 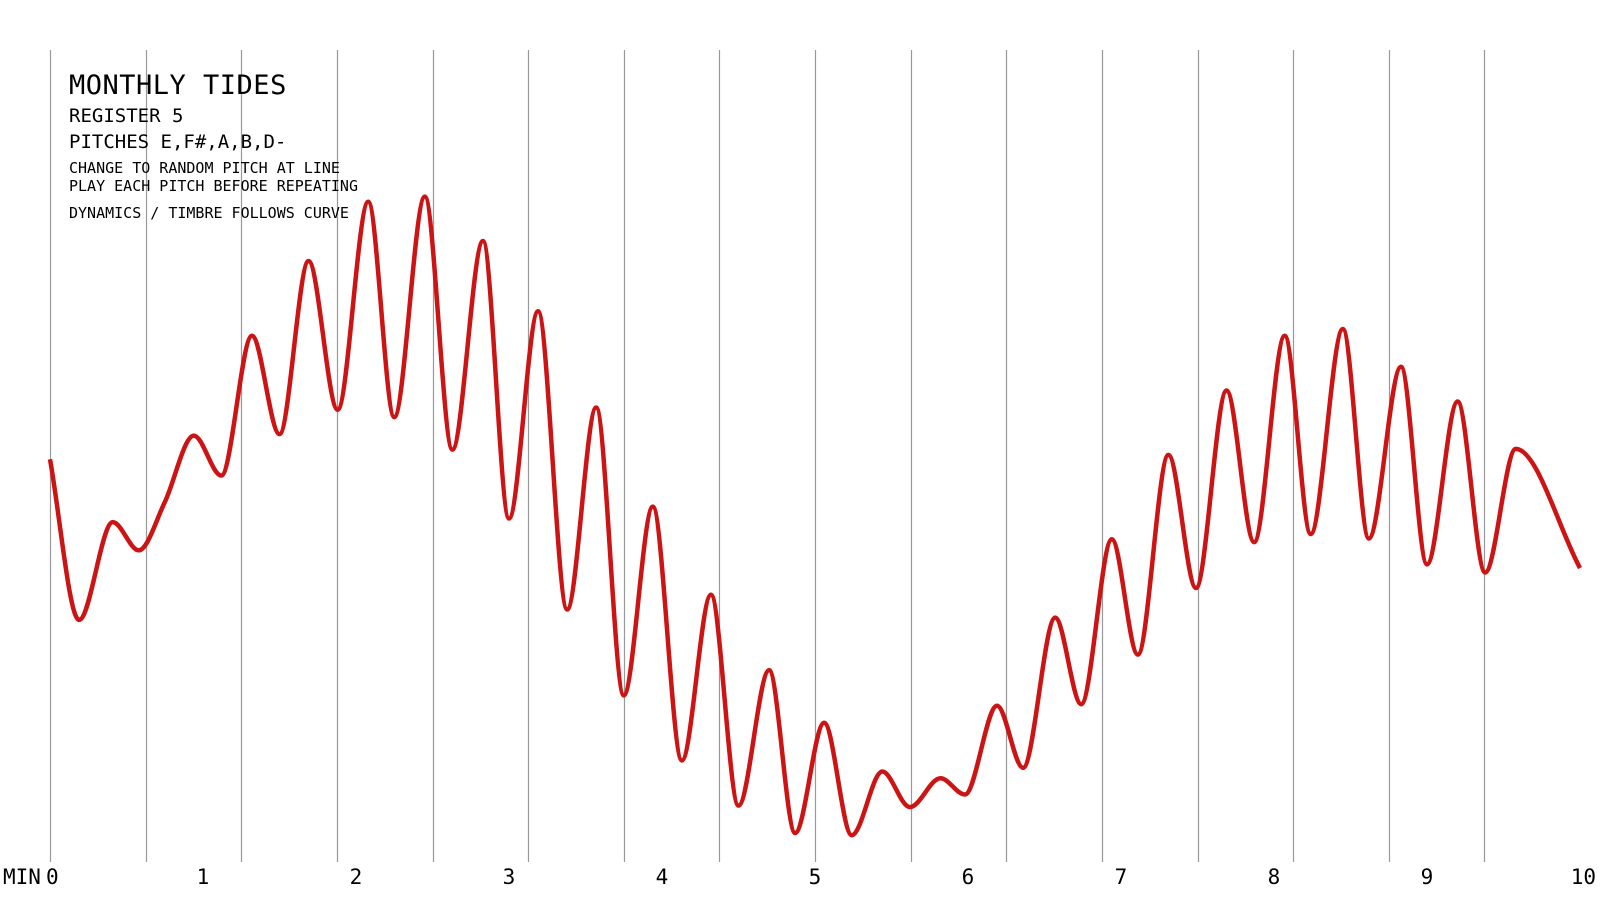 I want to click on x-axis-tick-labels: 0 1 2 3 4 5 6 7 8 9 10, so click(x=821, y=877).